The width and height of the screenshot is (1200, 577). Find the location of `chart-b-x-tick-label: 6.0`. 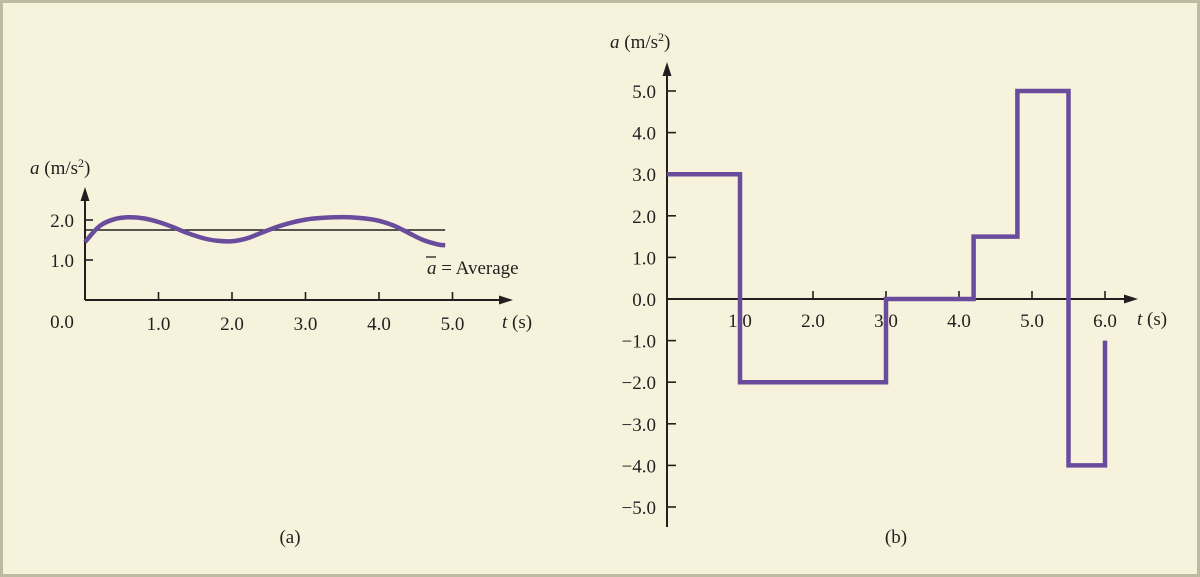

chart-b-x-tick-label: 6.0 is located at coordinates (1105, 321).